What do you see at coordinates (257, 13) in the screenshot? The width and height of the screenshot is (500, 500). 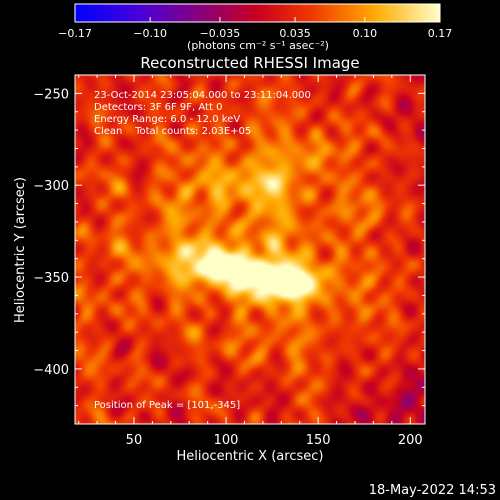 I see `colorbar-gradient` at bounding box center [257, 13].